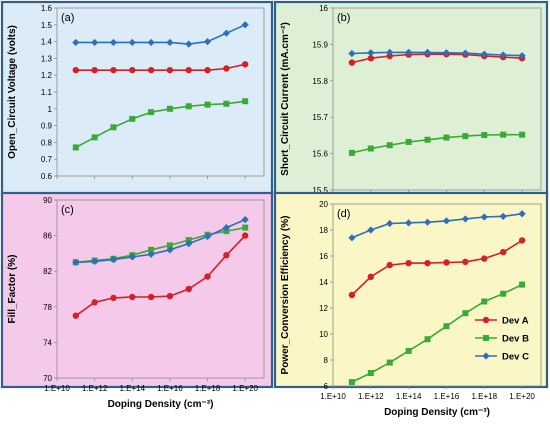  I want to click on y-tick-label: 1.3, so click(47, 58).